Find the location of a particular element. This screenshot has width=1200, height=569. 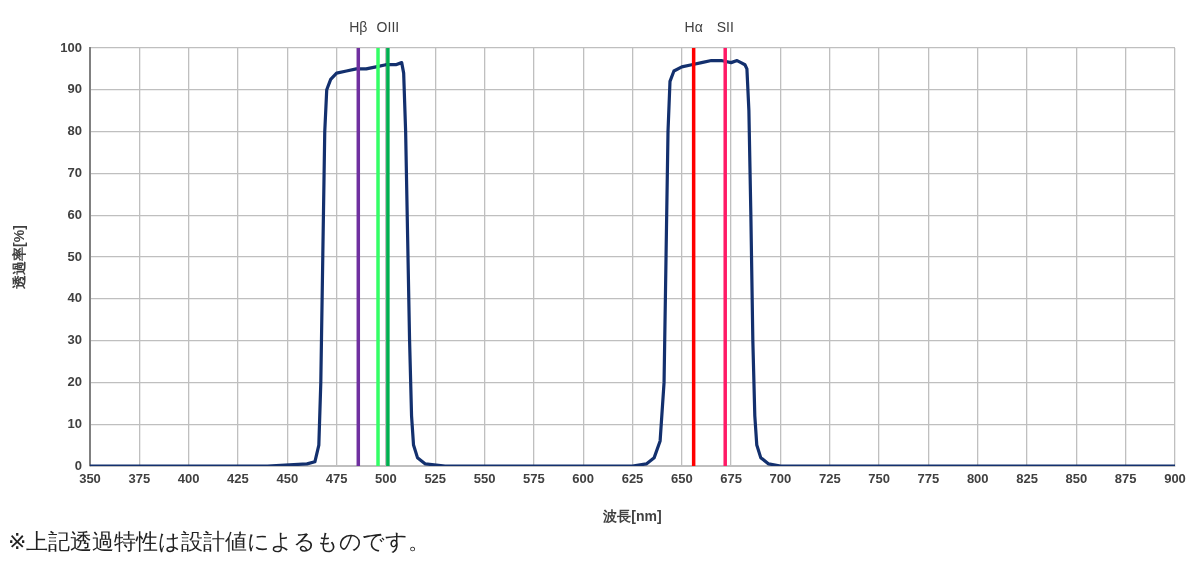

x-tick-label: 400 is located at coordinates (188, 479).